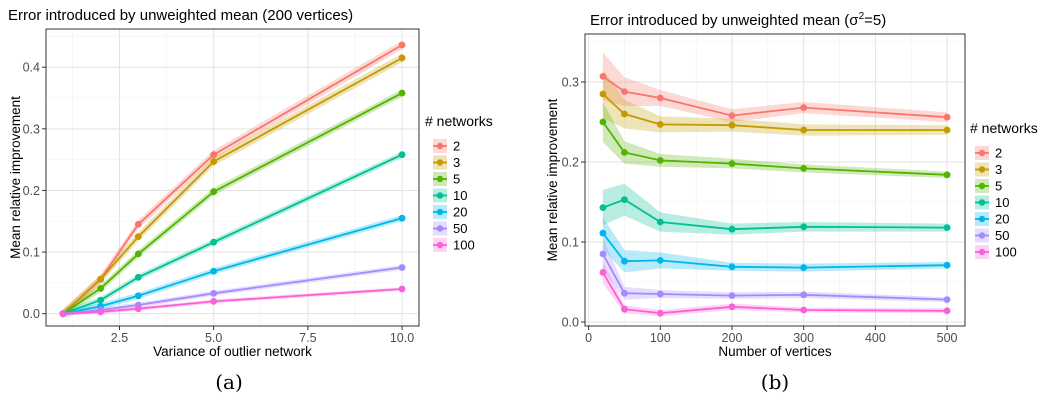 The image size is (1055, 402). I want to click on y-tick-label: 0.3, so click(570, 83).